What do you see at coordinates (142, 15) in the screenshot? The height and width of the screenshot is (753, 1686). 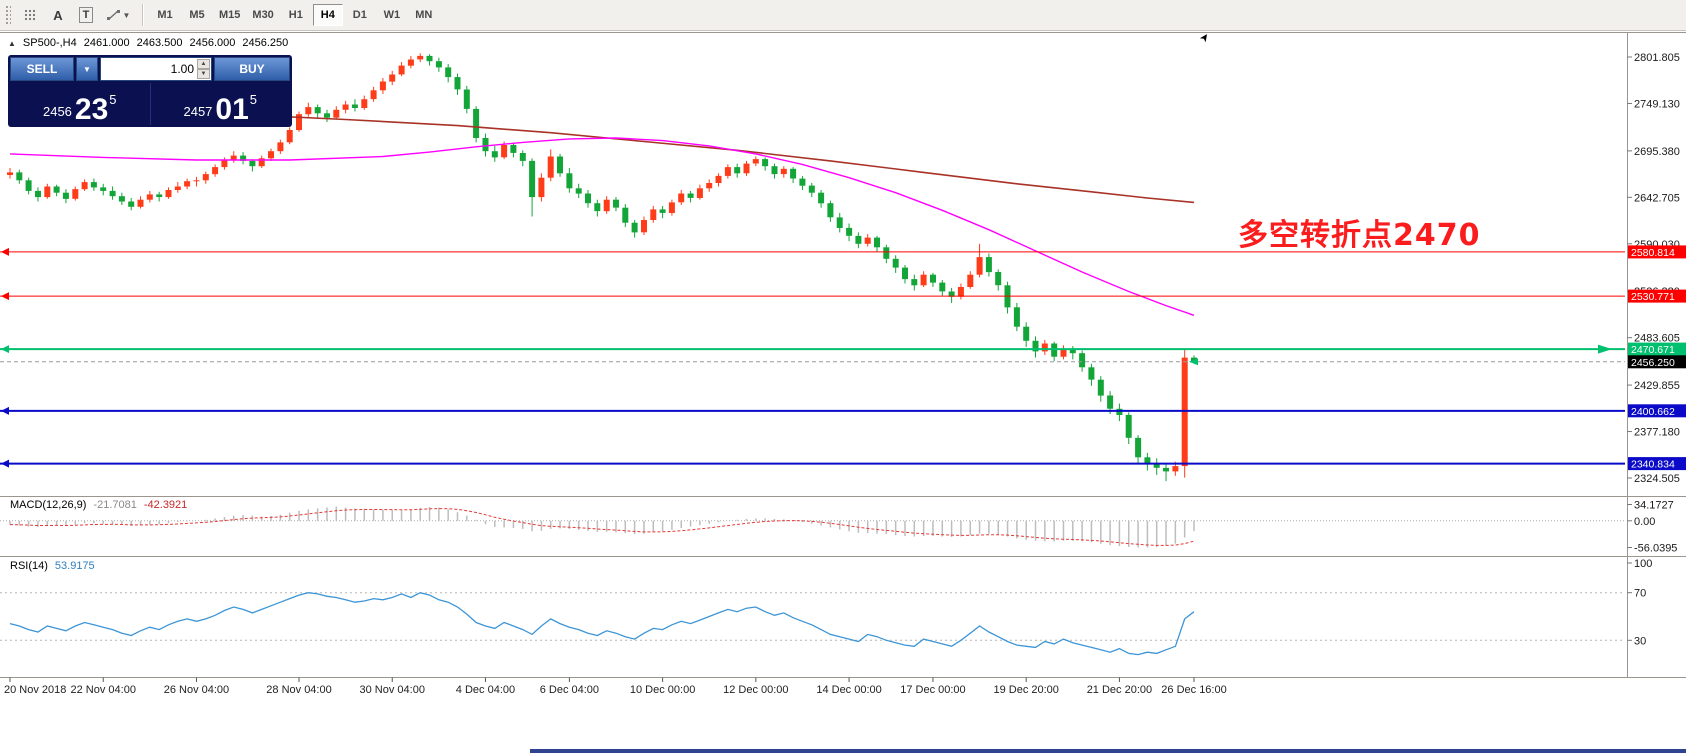 I see `toolbar-separator` at bounding box center [142, 15].